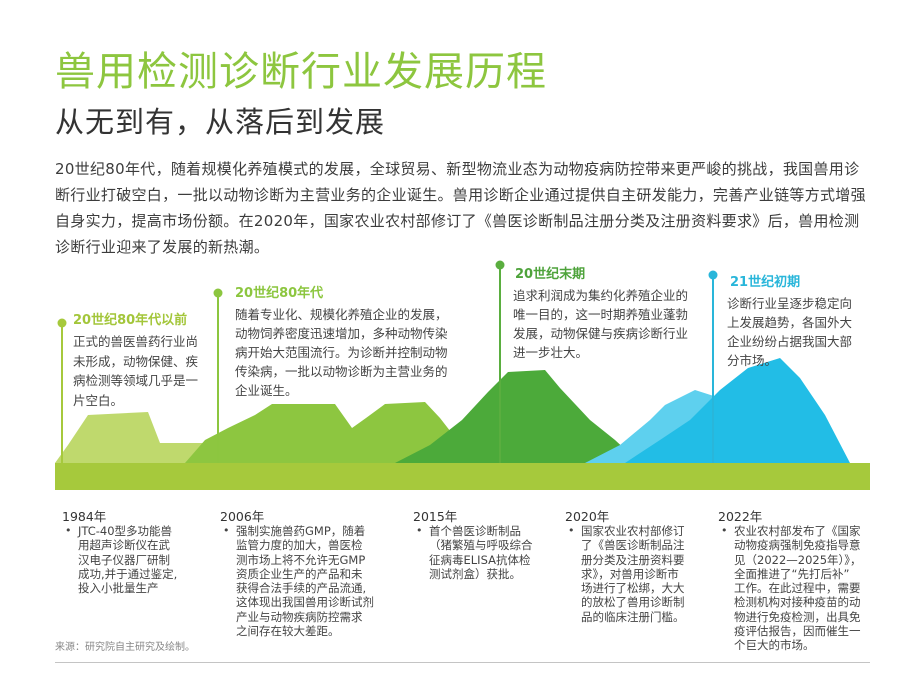 This screenshot has height=690, width=920. I want to click on timeline-text-line: 检测机构对接种疫苗的动, so click(797, 602).